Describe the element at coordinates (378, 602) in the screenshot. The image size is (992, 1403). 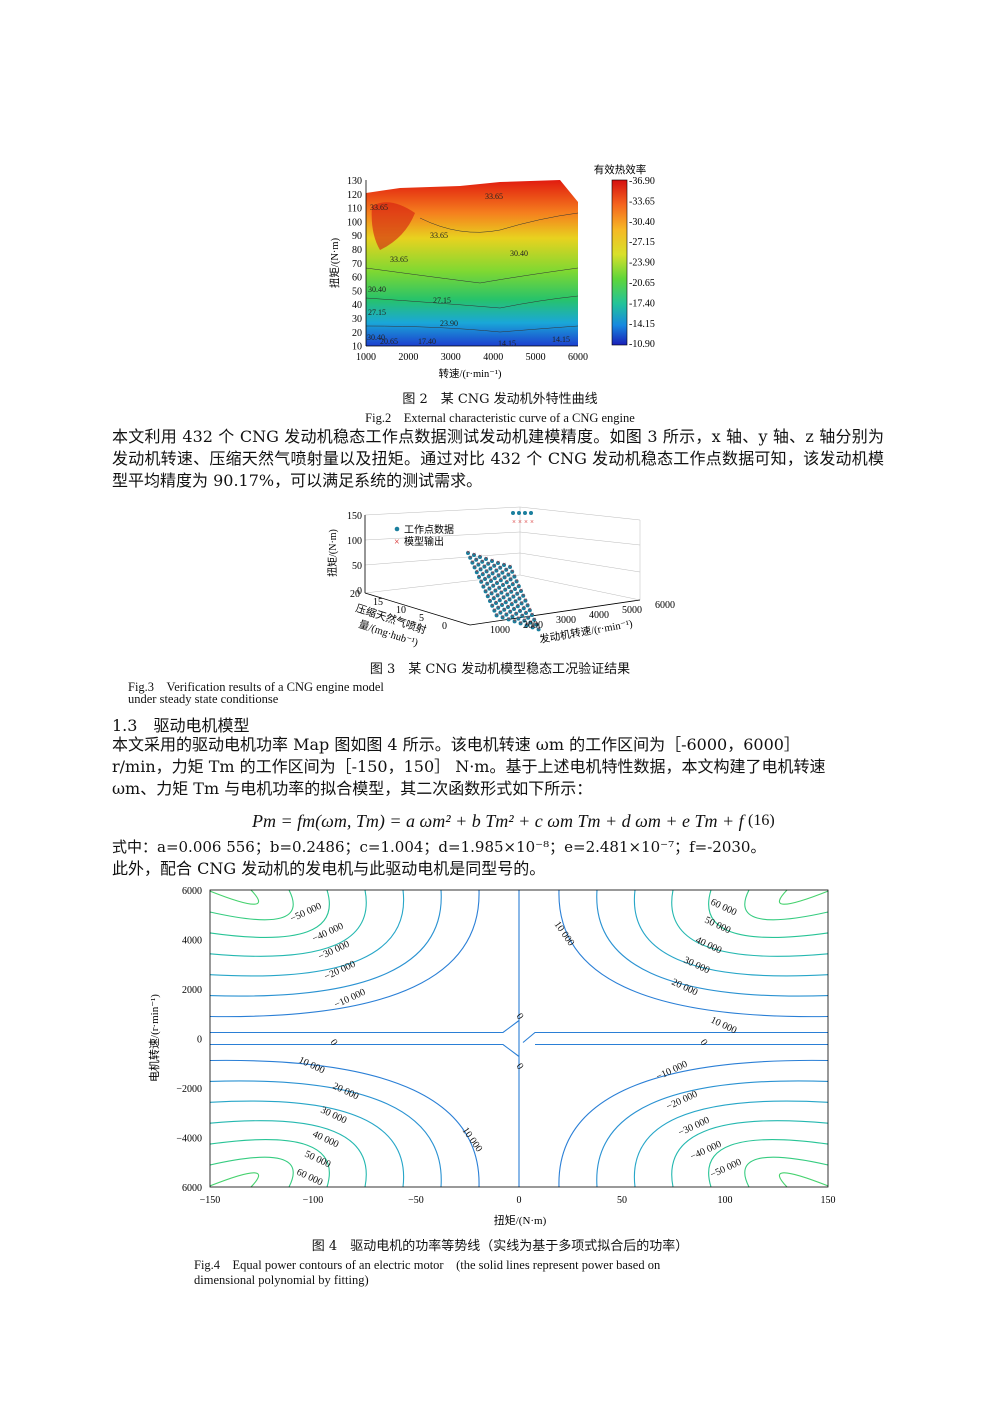
I see `fig3-ytick: 15` at that location.